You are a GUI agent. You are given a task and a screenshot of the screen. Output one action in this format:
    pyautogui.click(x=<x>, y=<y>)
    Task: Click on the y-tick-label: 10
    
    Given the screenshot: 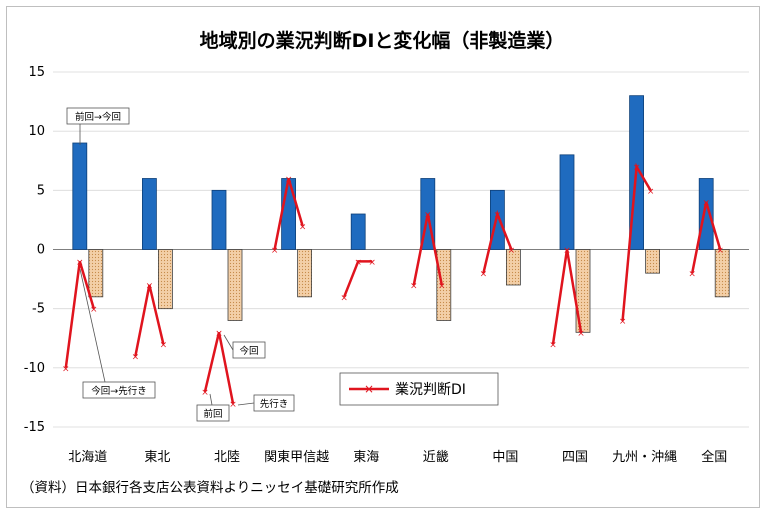 What is the action you would take?
    pyautogui.click(x=36, y=131)
    